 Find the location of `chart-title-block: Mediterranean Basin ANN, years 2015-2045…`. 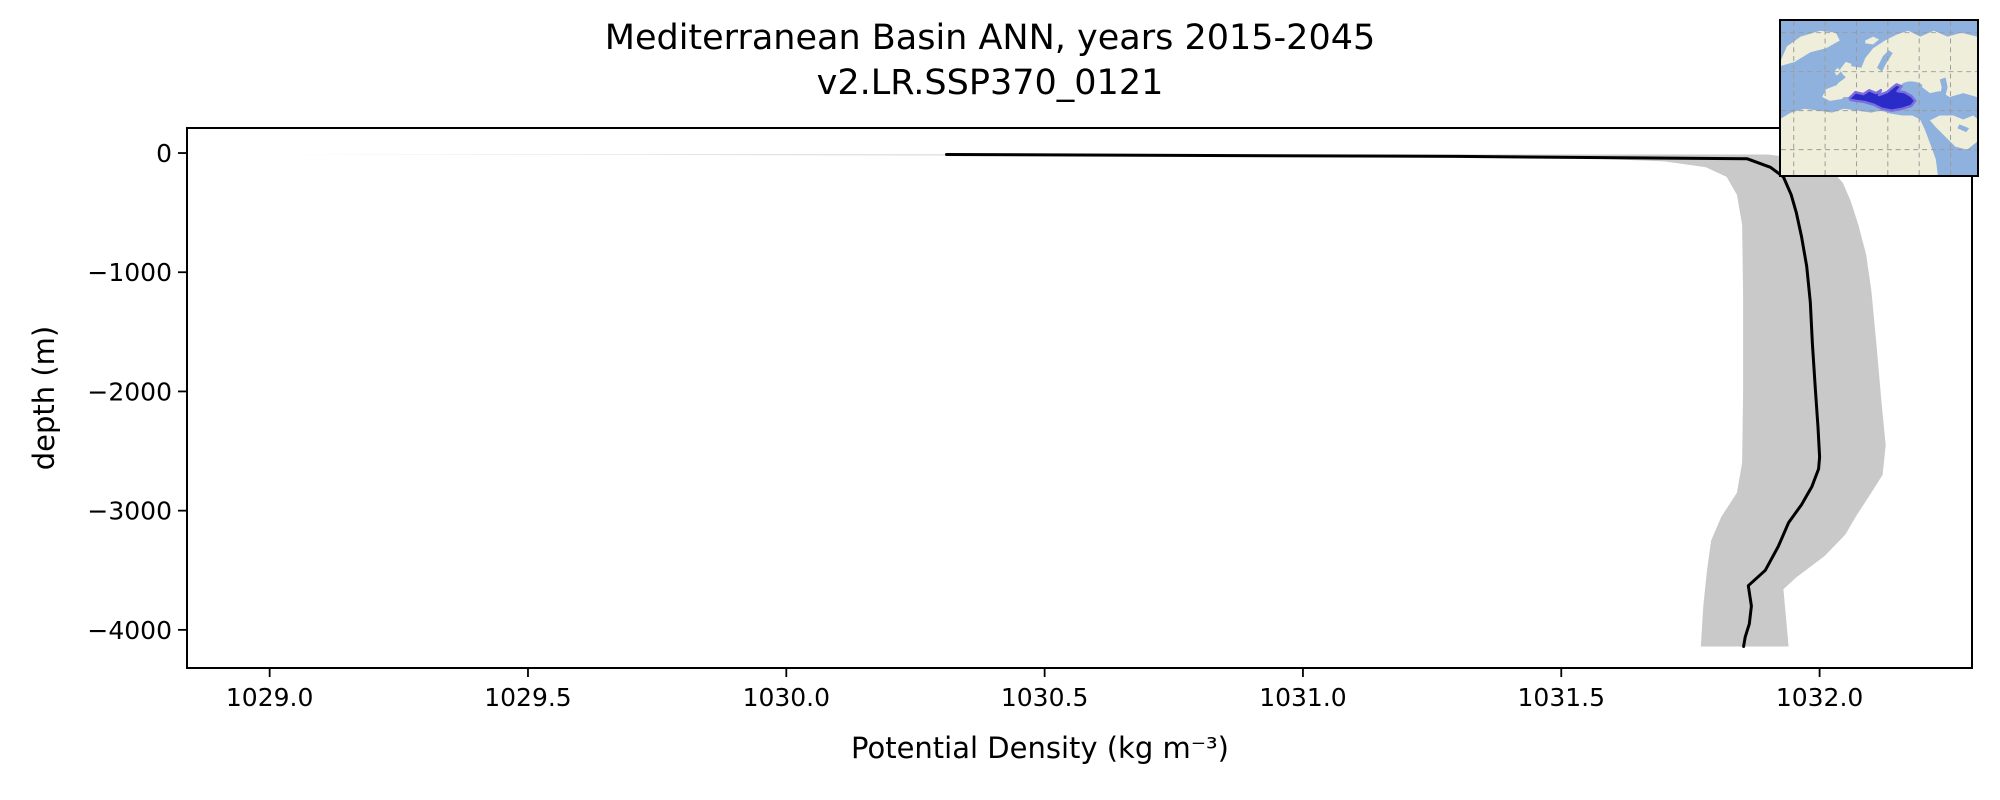

chart-title-block: Mediterranean Basin ANN, years 2015-2045… is located at coordinates (990, 61).